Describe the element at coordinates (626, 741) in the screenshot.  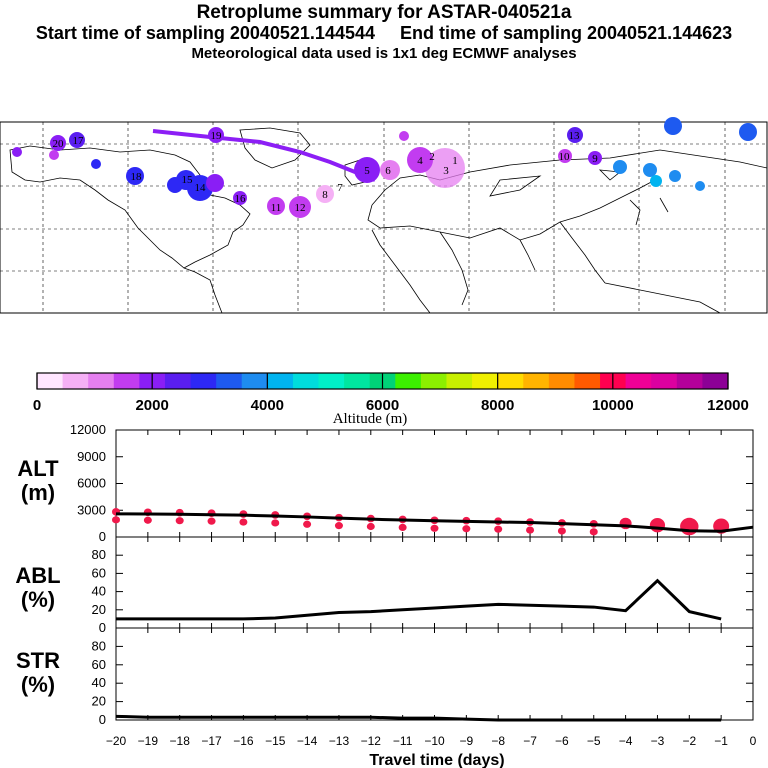
I see `x-tick-label: −4` at that location.